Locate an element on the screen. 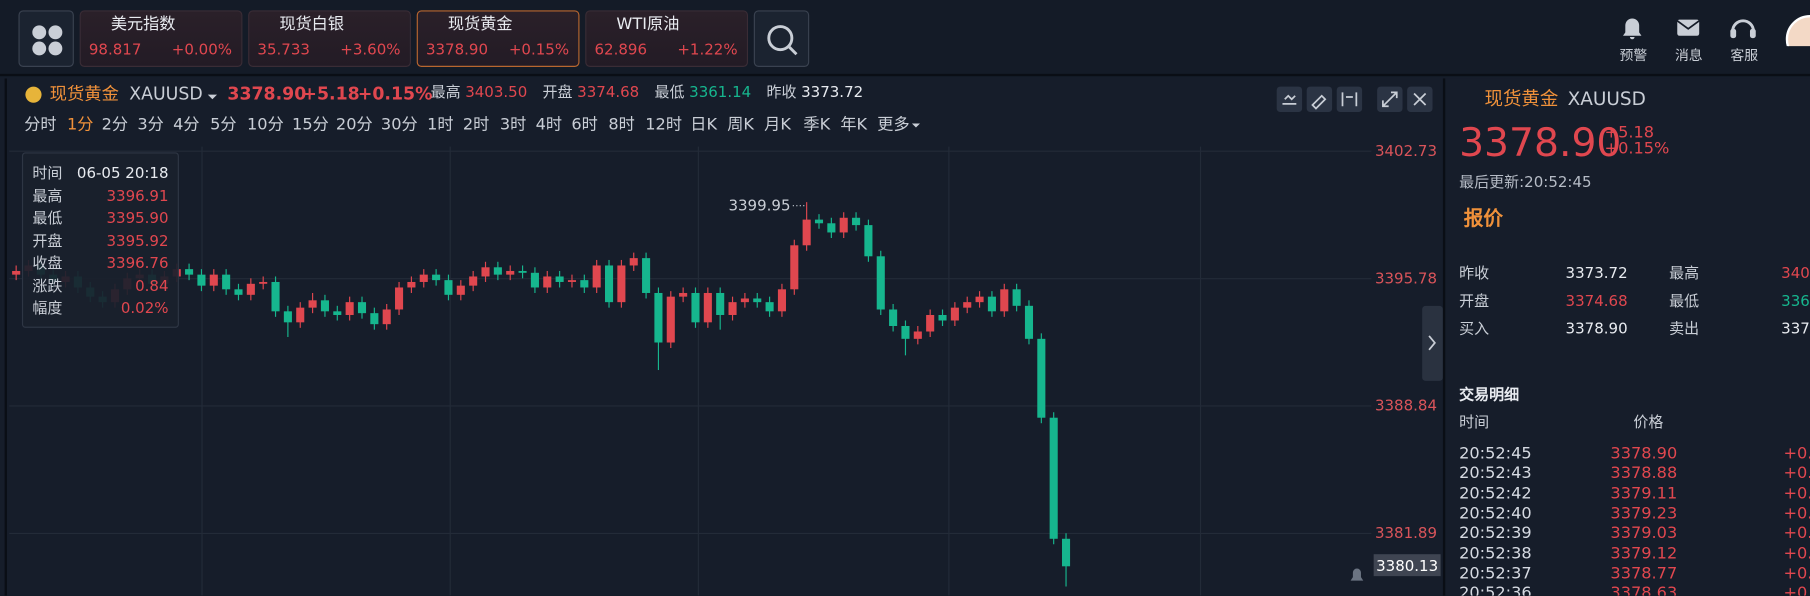  period-tab: 5分 is located at coordinates (223, 124).